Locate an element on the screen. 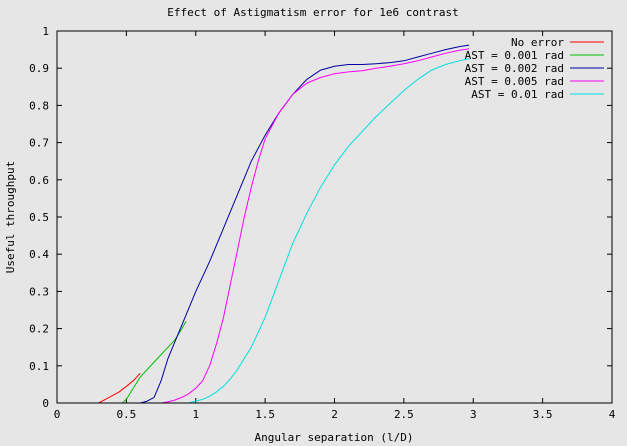 The height and width of the screenshot is (446, 627). legend-label-2: AST = 0.002 rad is located at coordinates (514, 68).